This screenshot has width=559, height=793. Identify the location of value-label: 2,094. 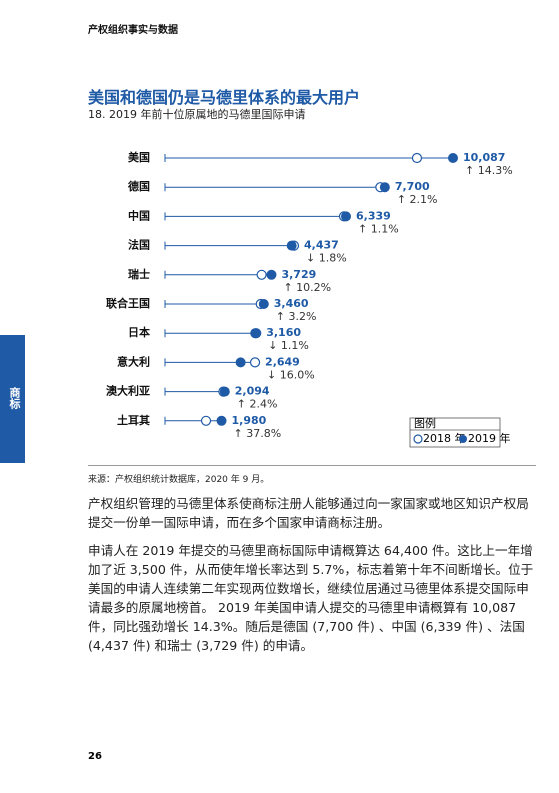
(252, 391).